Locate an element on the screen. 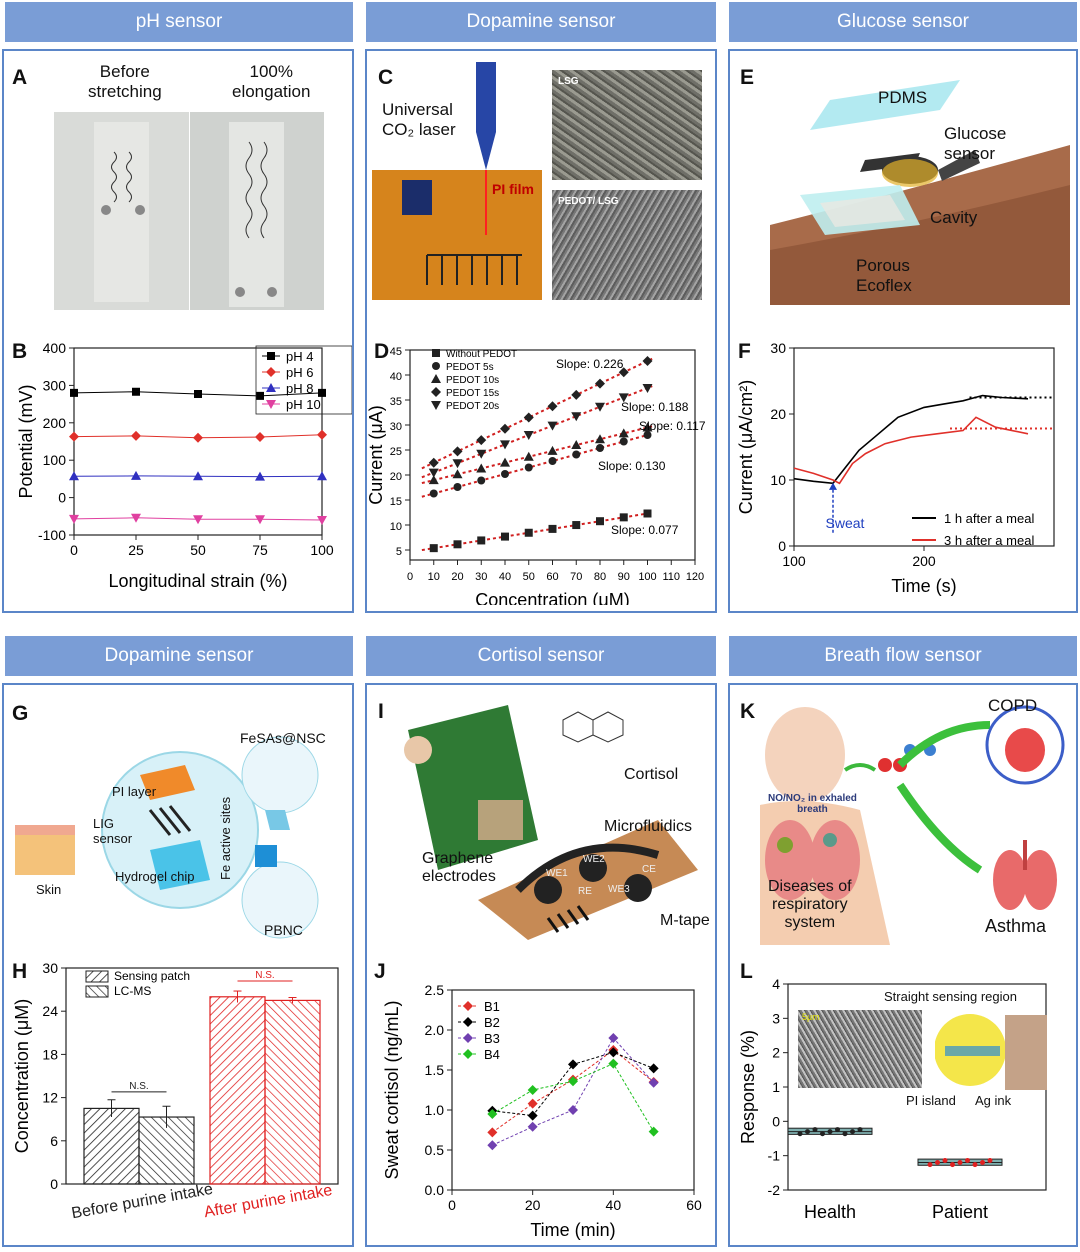 The image size is (1080, 1252). category-label: Health is located at coordinates (830, 1212).